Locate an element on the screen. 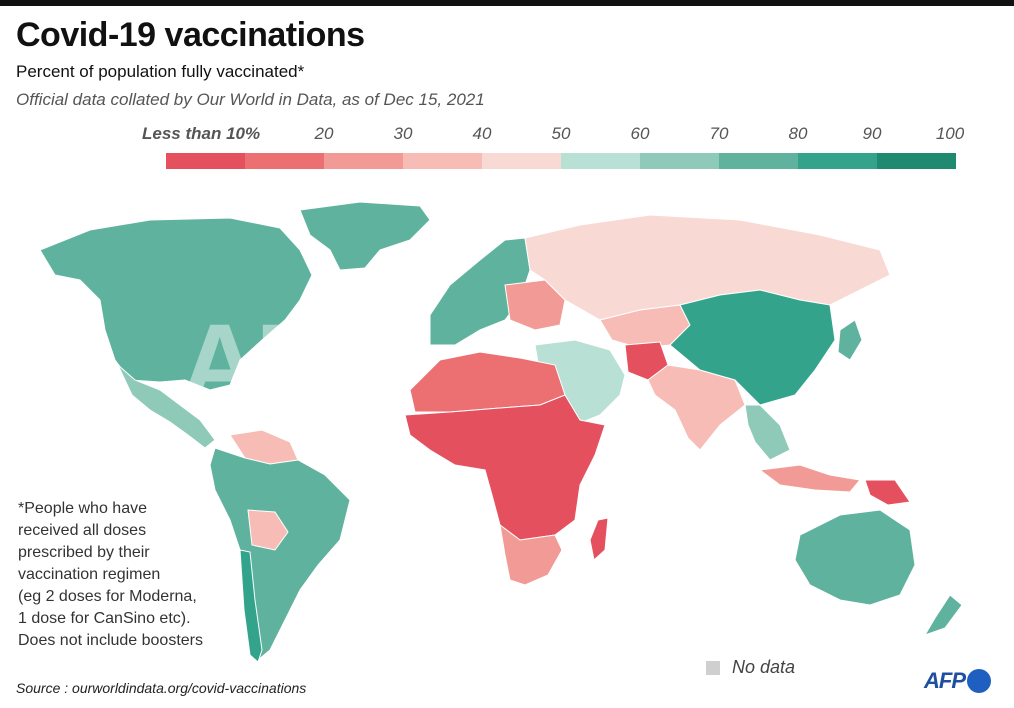 The width and height of the screenshot is (1014, 708). no-data-legend: No data is located at coordinates (750, 667).